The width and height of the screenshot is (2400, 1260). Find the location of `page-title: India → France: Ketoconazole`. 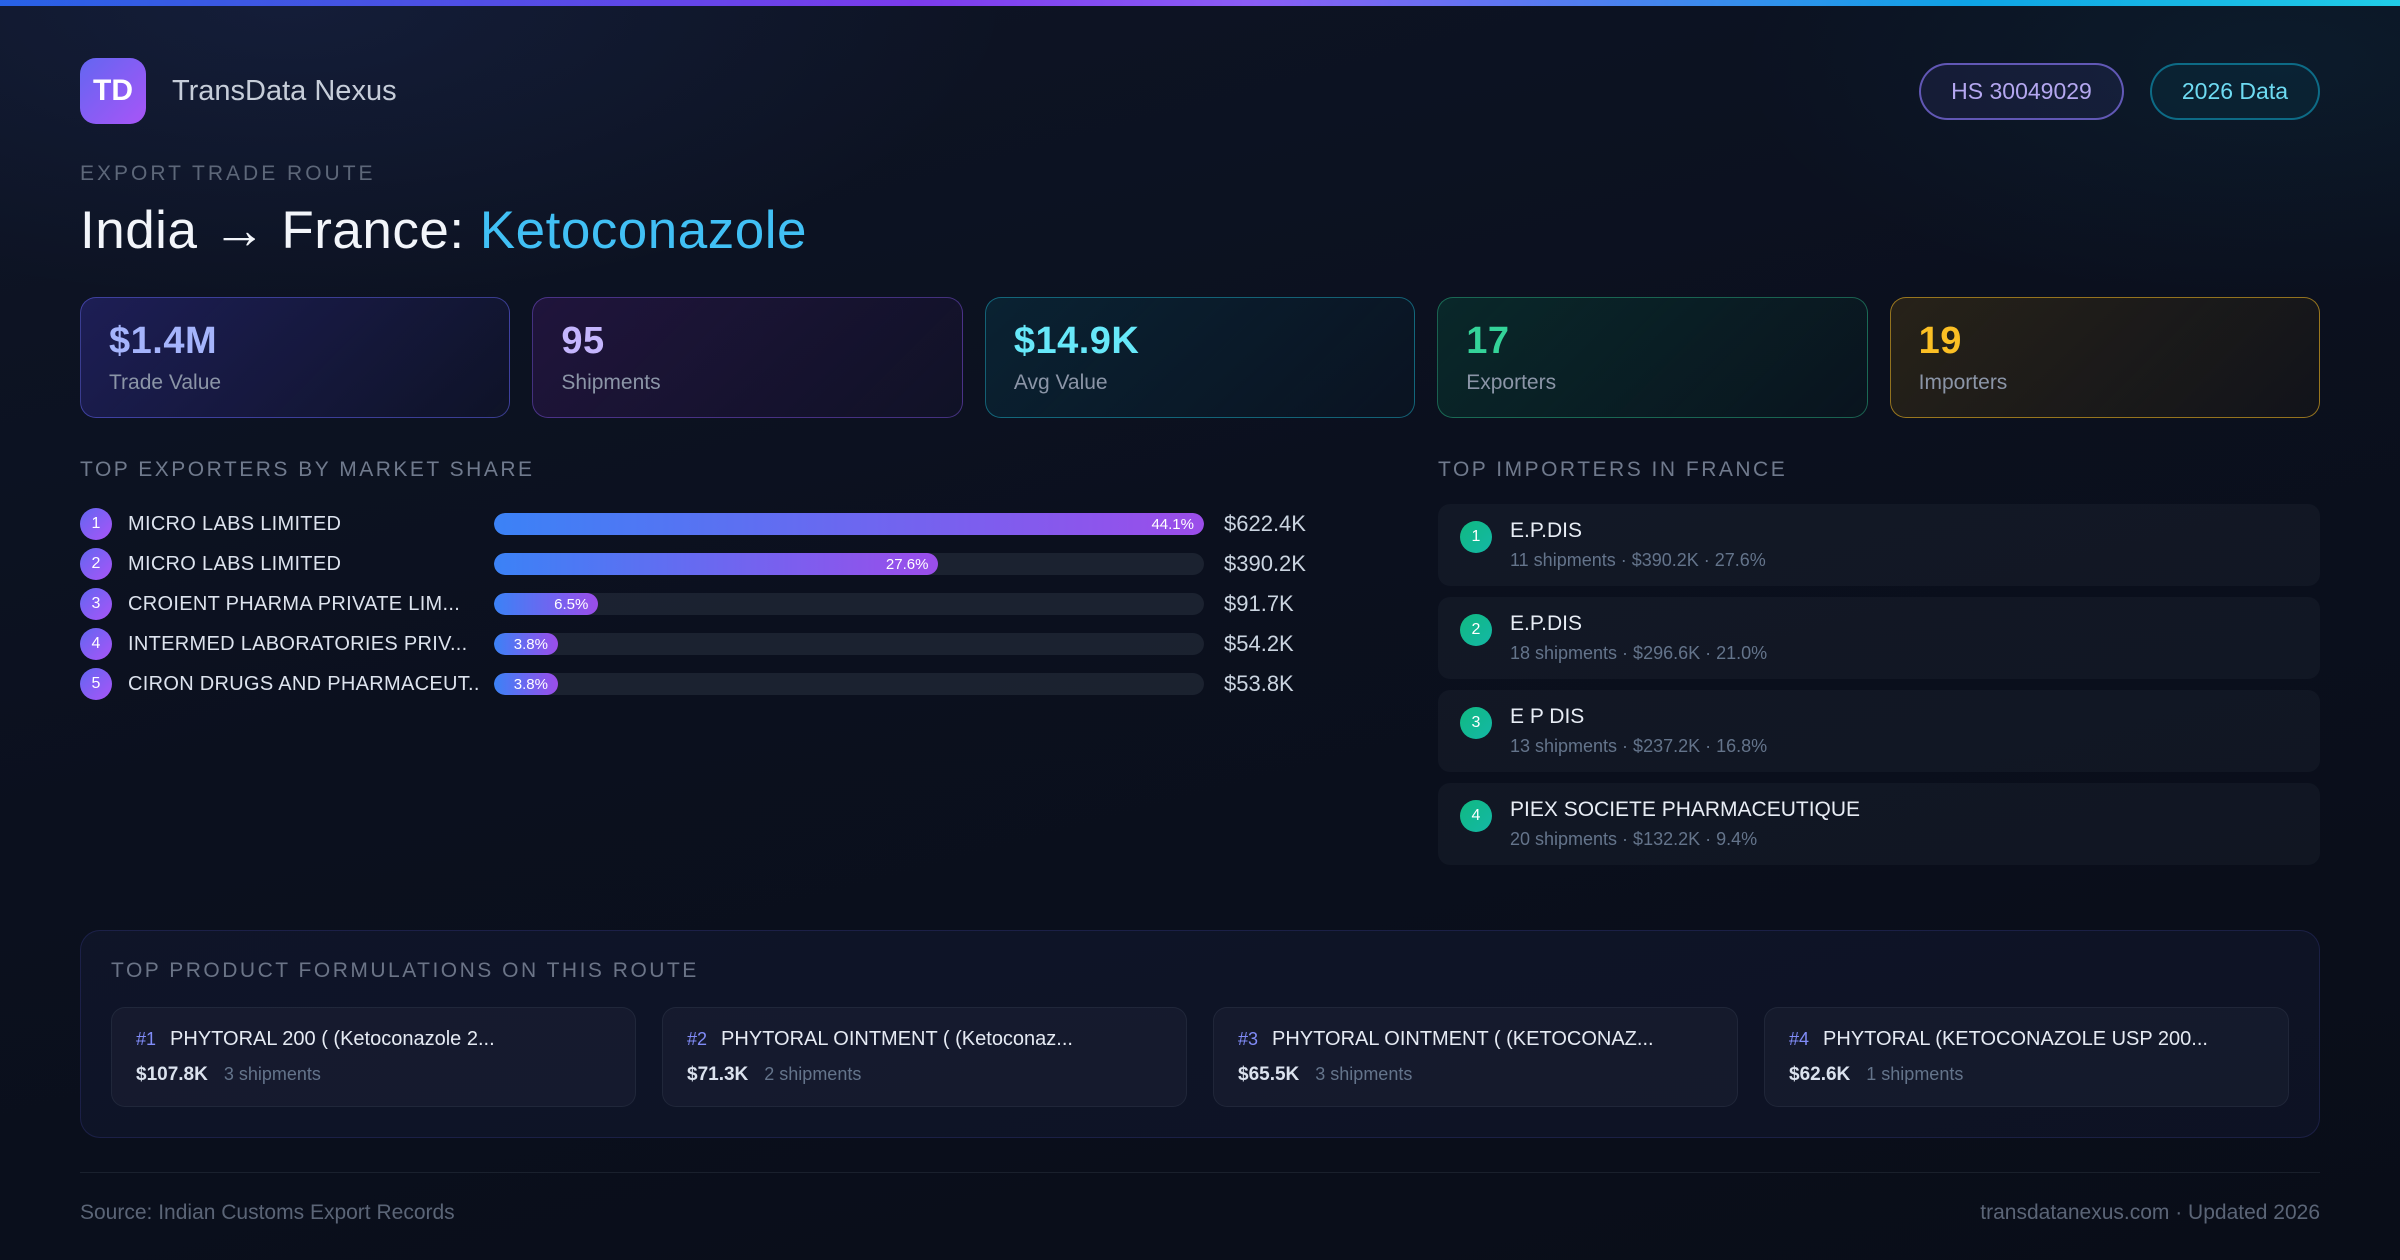

page-title: India → France: Ketoconazole is located at coordinates (1200, 230).